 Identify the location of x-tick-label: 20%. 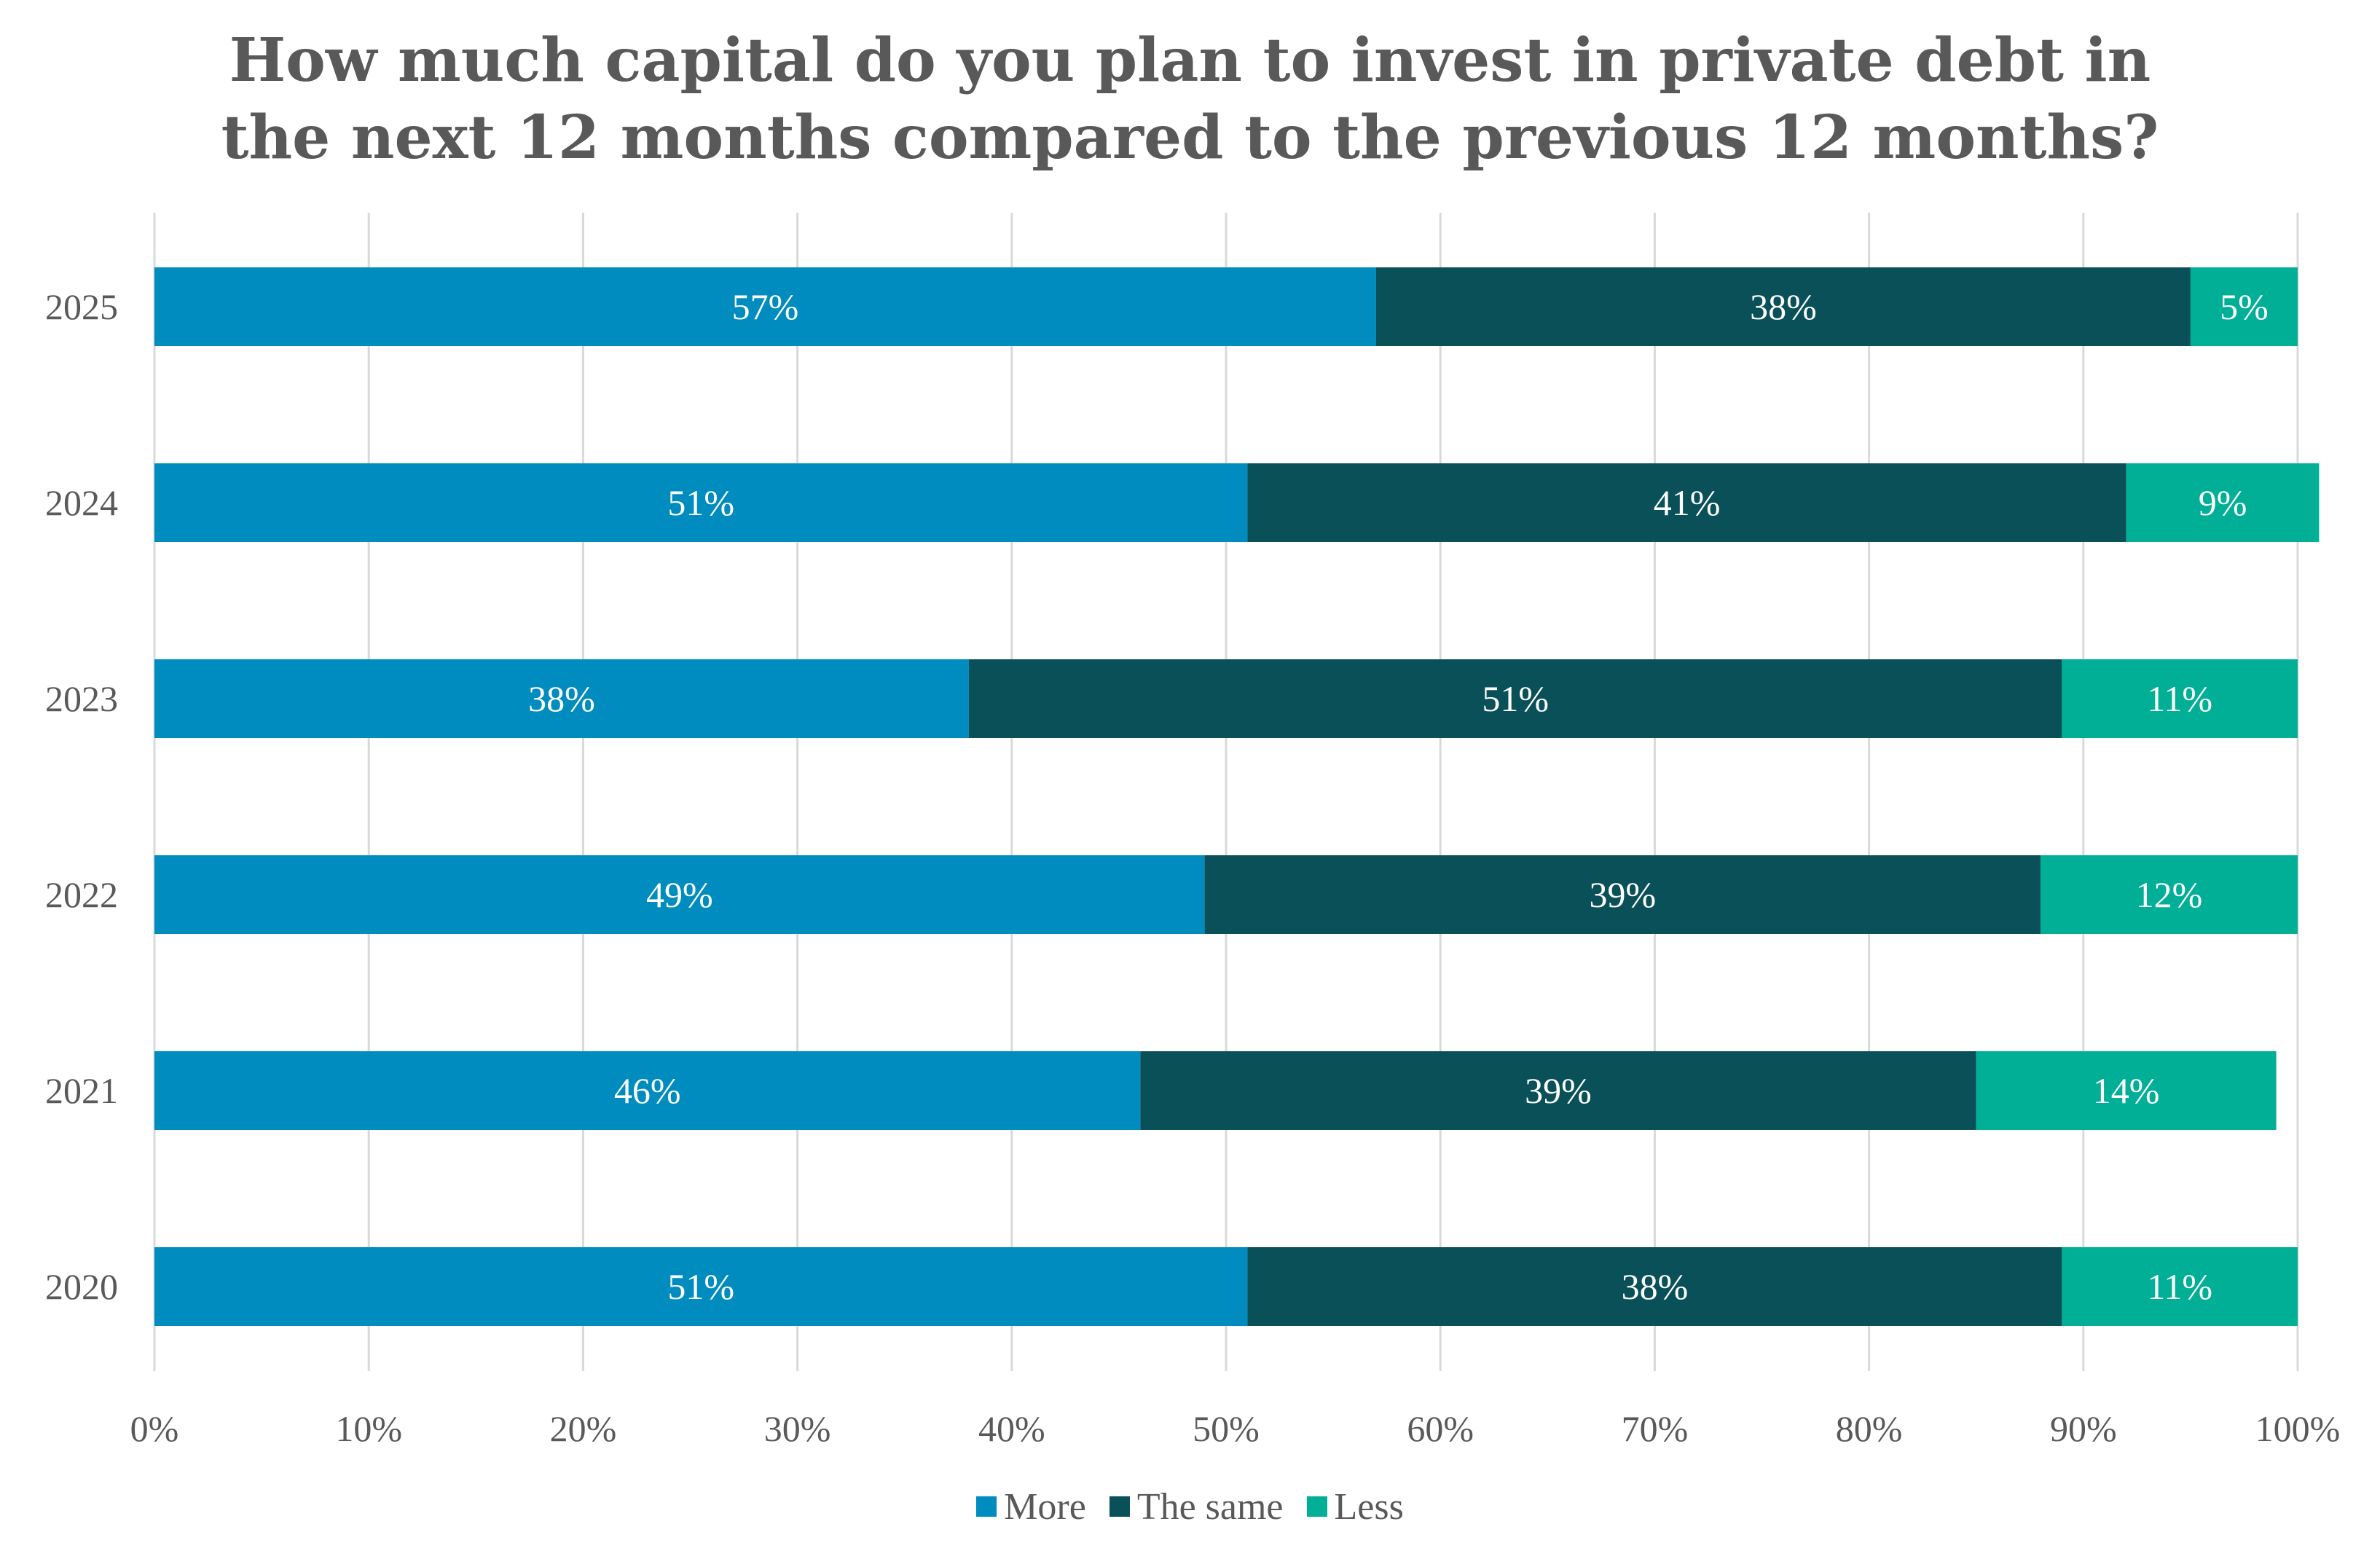
(583, 1428).